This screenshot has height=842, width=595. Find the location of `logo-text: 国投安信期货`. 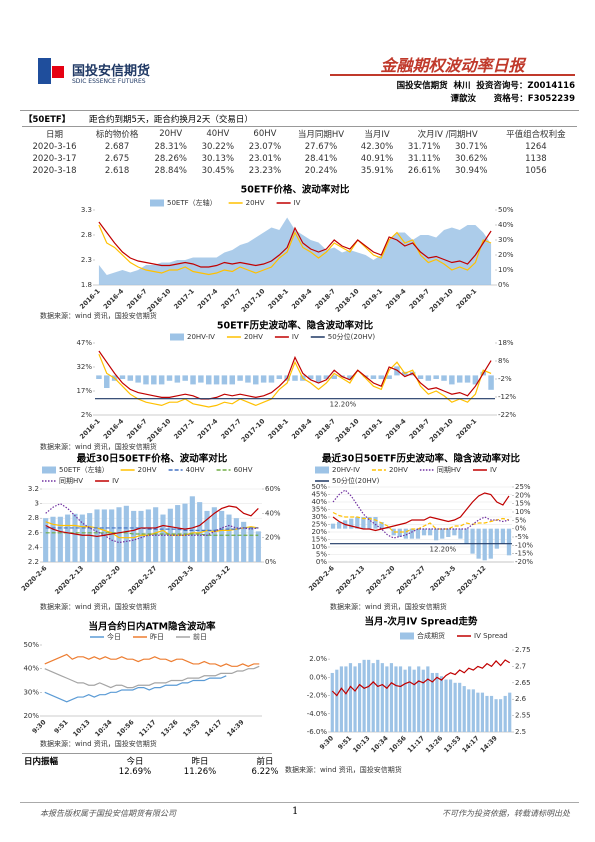

logo-text: 国投安信期货 is located at coordinates (111, 71).